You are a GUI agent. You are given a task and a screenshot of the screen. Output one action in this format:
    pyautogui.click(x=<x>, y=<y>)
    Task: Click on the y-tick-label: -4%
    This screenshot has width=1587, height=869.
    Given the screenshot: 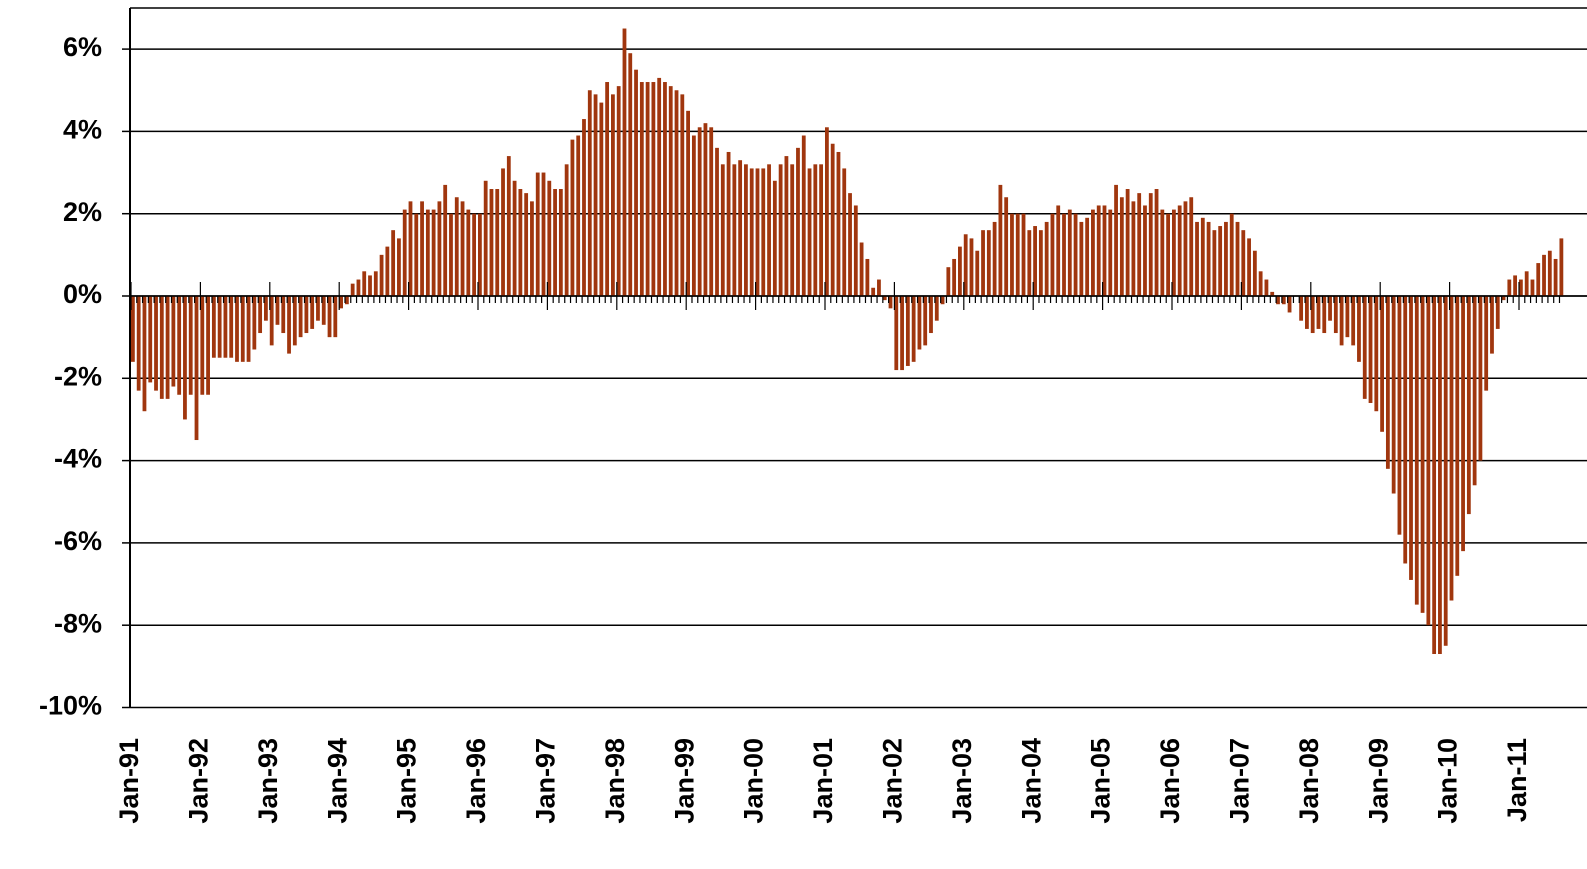 What is the action you would take?
    pyautogui.click(x=78, y=459)
    